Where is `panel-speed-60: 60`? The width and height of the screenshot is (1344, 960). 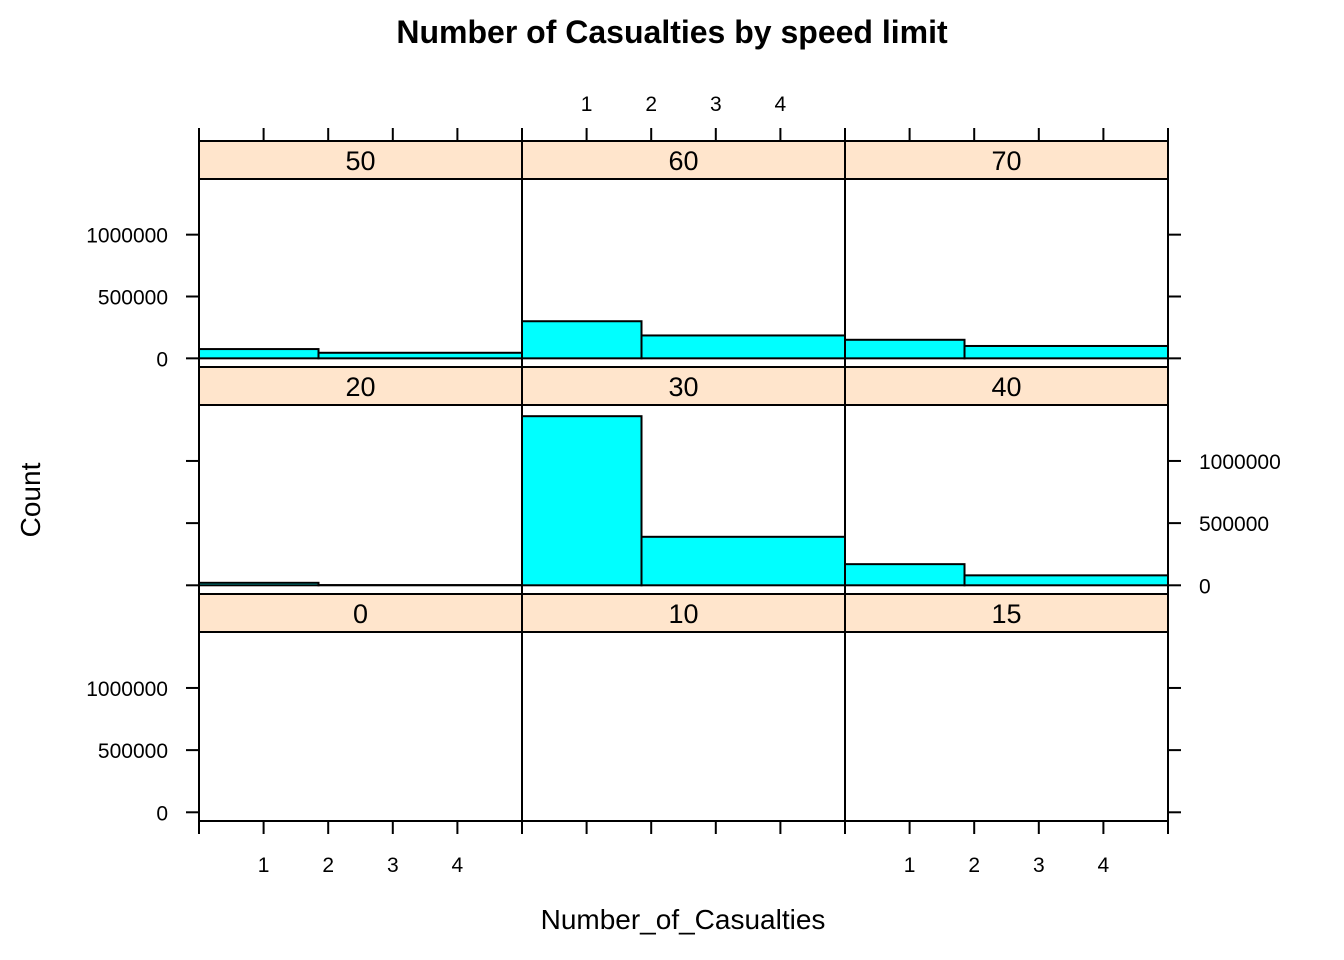 panel-speed-60: 60 is located at coordinates (684, 254).